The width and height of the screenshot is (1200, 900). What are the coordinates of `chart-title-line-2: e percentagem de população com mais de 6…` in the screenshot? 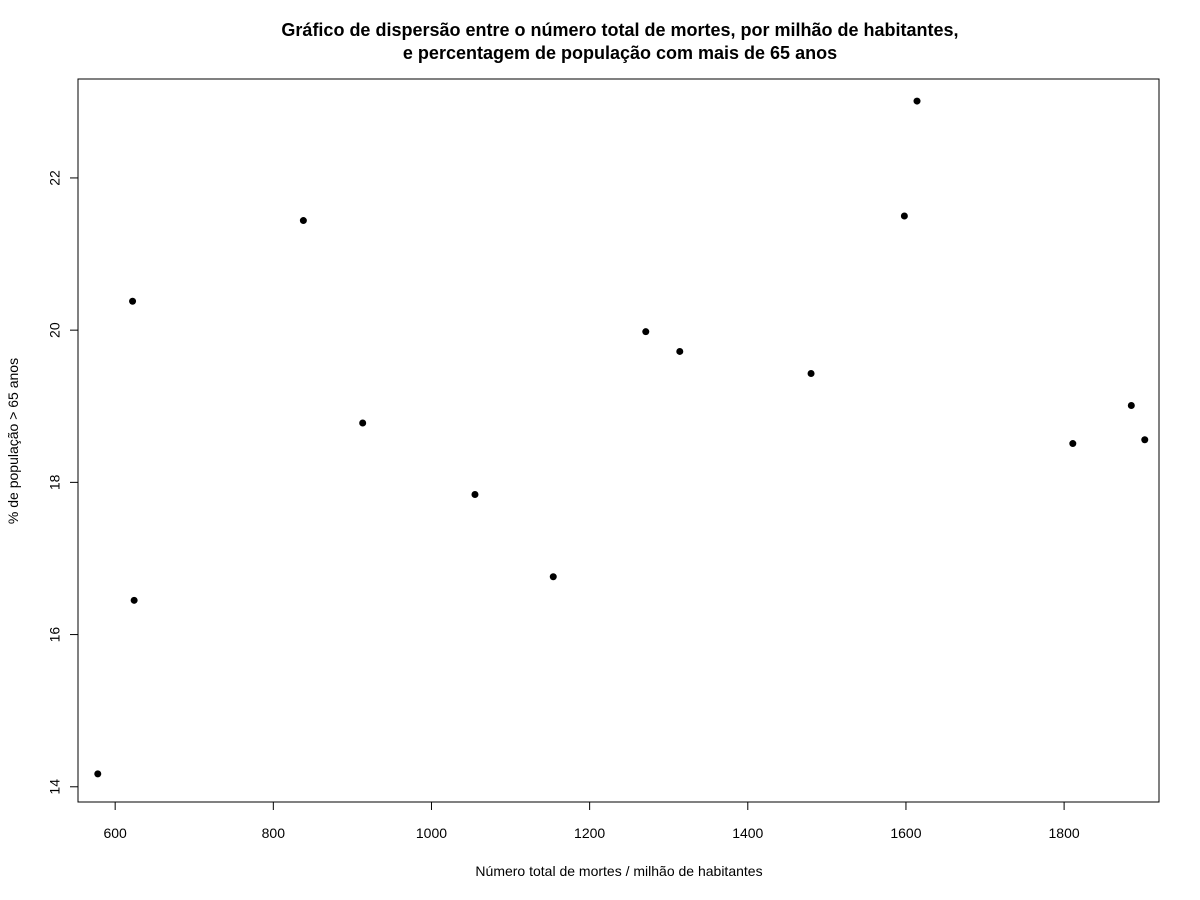 It's located at (620, 53).